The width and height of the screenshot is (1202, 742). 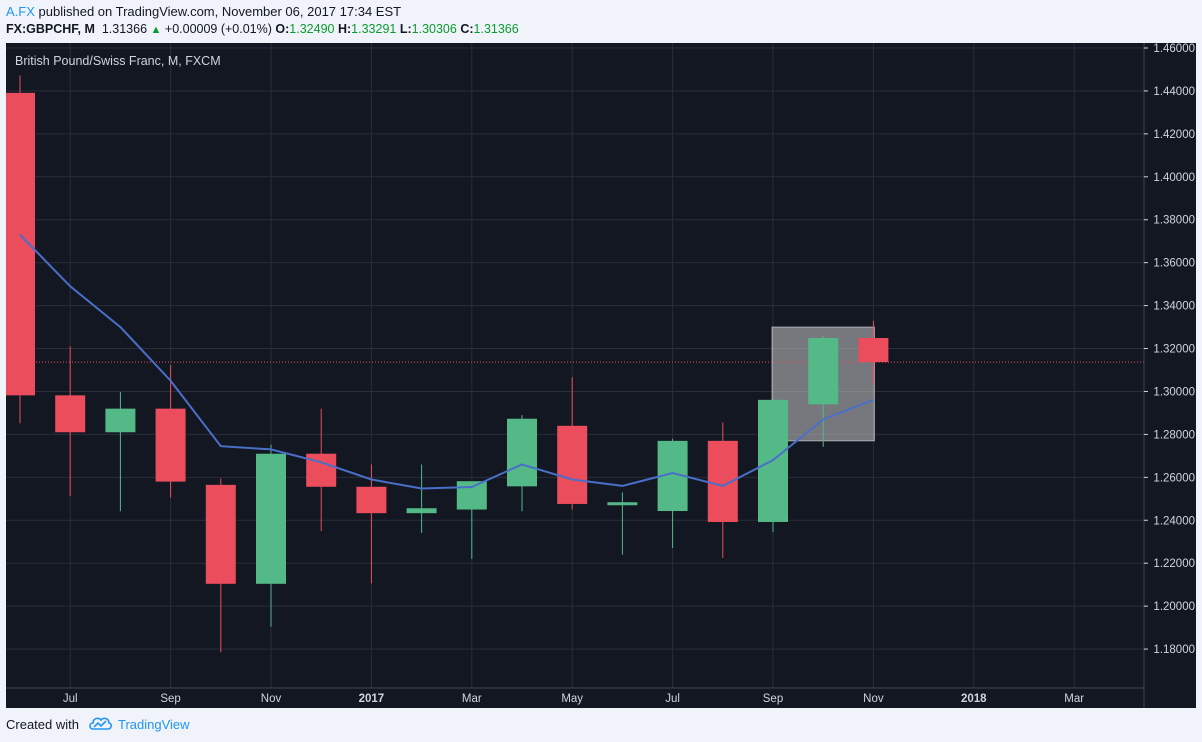 What do you see at coordinates (282, 29) in the screenshot?
I see `open-label: O:` at bounding box center [282, 29].